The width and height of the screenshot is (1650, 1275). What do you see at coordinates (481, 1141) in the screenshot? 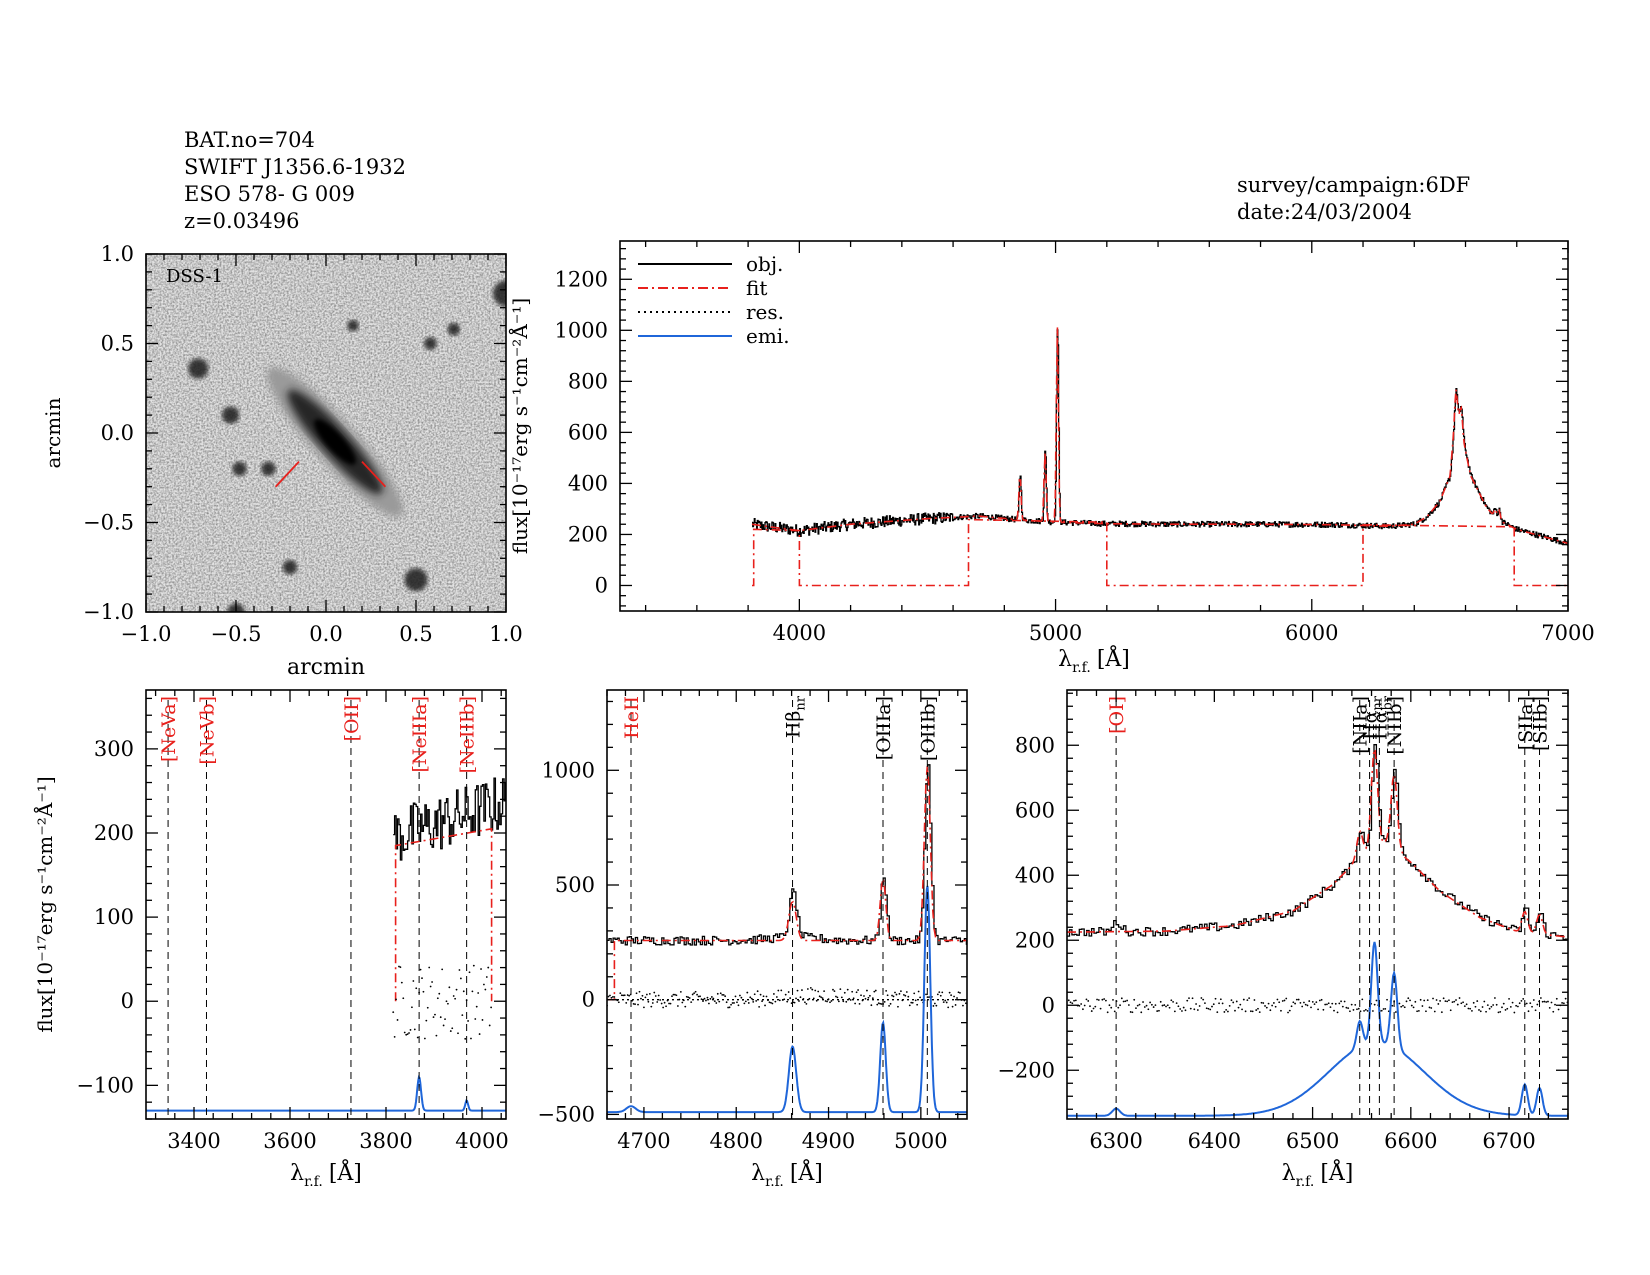
I see `z1-xtick-label: 4000` at bounding box center [481, 1141].